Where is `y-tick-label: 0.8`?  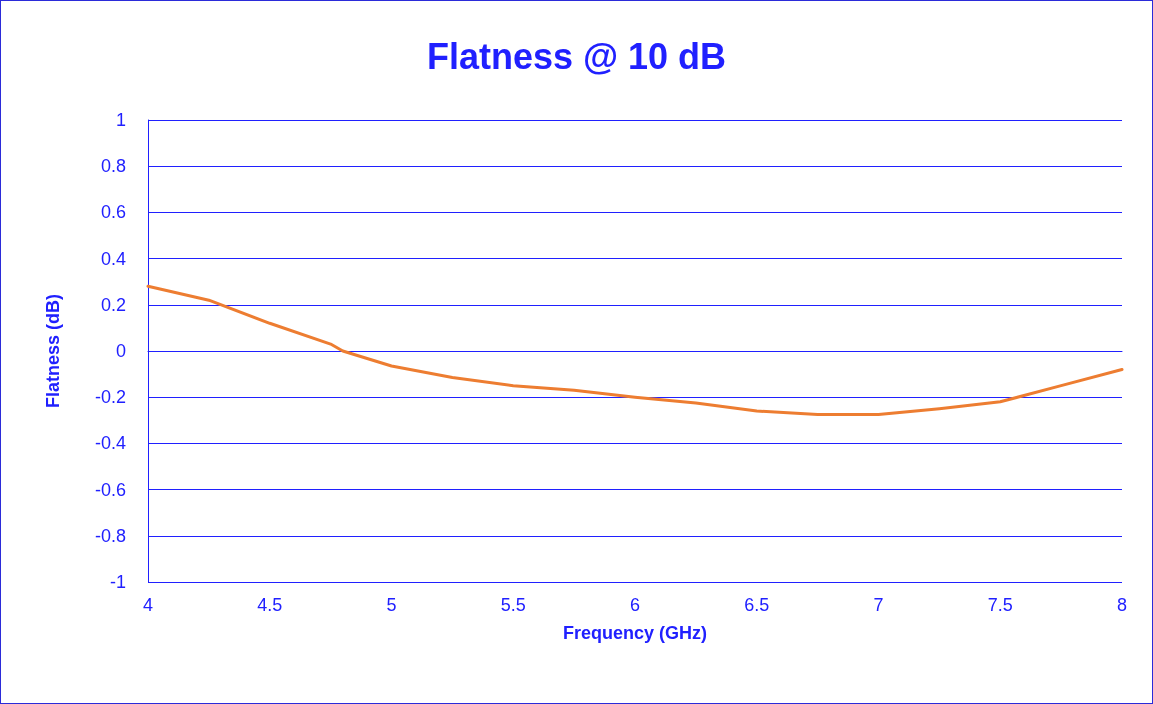 y-tick-label: 0.8 is located at coordinates (113, 166).